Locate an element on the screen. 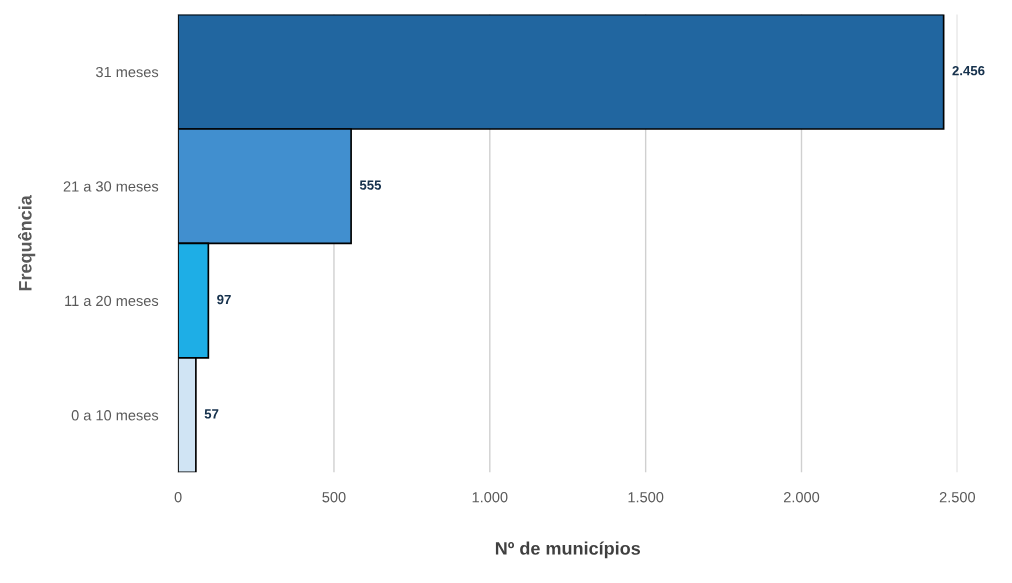 The image size is (1012, 583). y-tick-label: 0 a 10 meses is located at coordinates (115, 415).